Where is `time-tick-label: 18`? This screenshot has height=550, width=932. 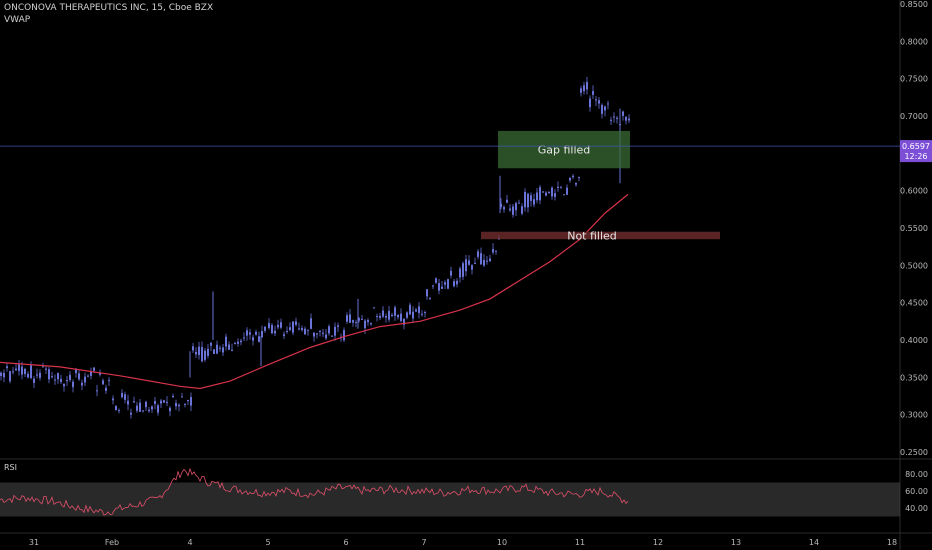 time-tick-label: 18 is located at coordinates (892, 542).